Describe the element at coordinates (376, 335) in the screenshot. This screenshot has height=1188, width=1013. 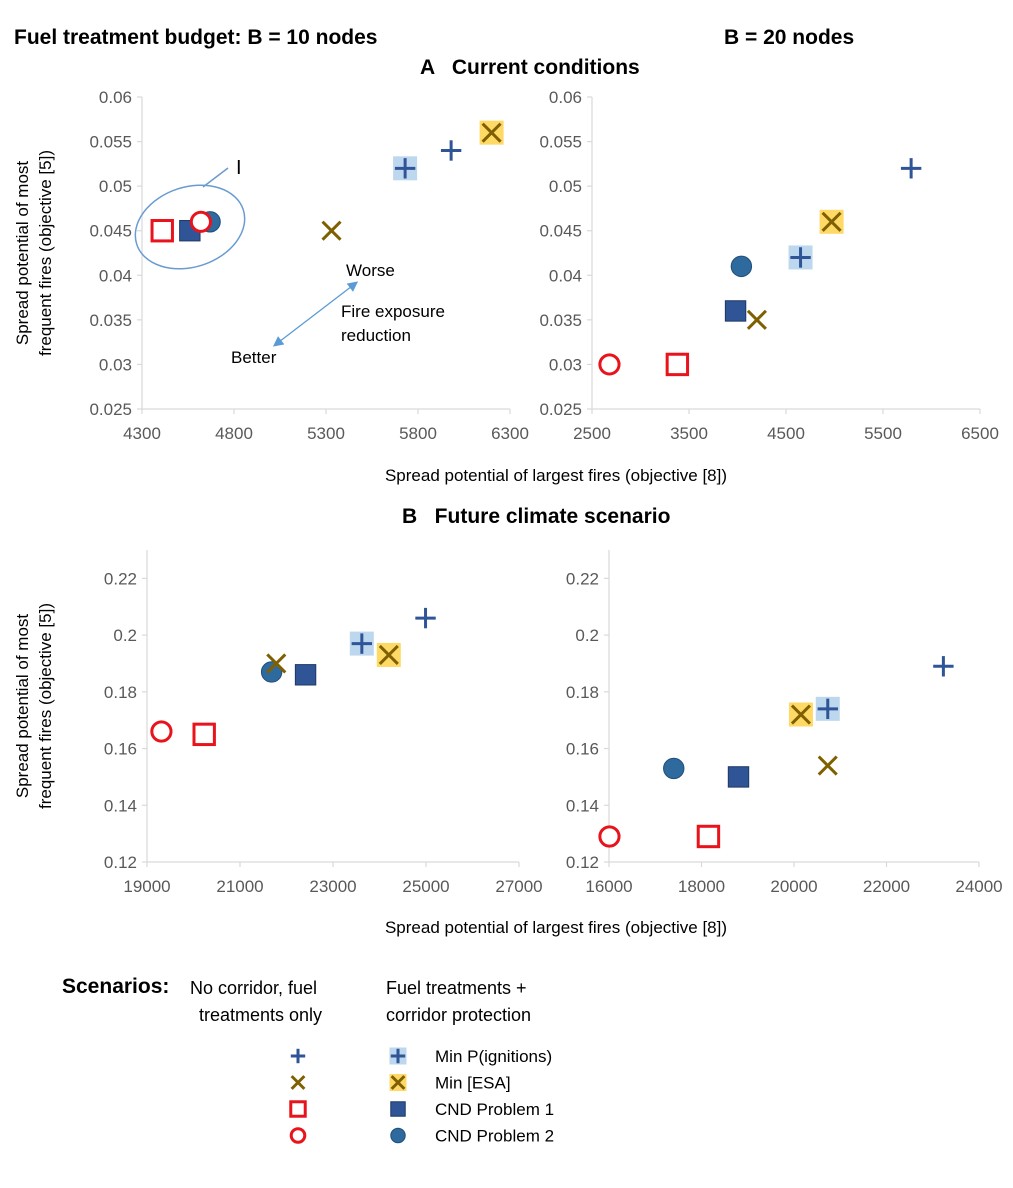
I see `reduction-label: reduction` at that location.